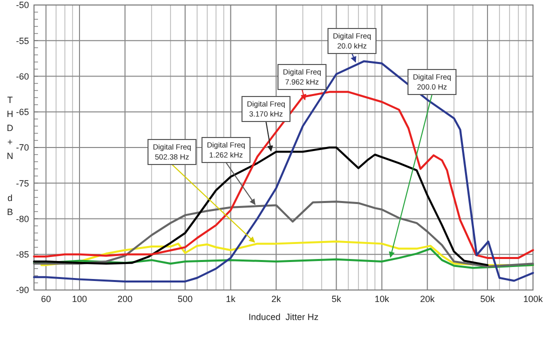 The height and width of the screenshot is (340, 550). What do you see at coordinates (22, 290) in the screenshot?
I see `y-tick-label: -90` at bounding box center [22, 290].